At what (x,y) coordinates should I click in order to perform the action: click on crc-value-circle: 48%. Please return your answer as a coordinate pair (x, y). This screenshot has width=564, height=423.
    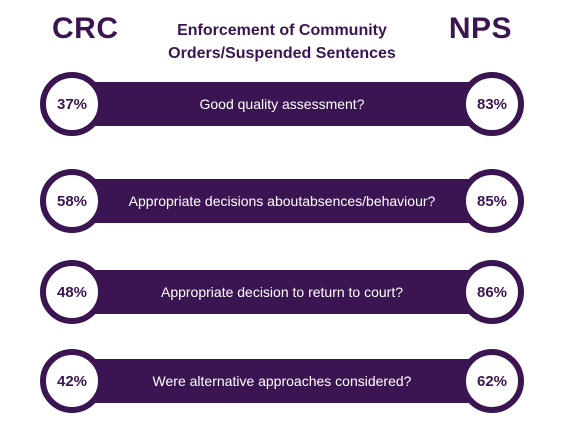
    Looking at the image, I should click on (72, 292).